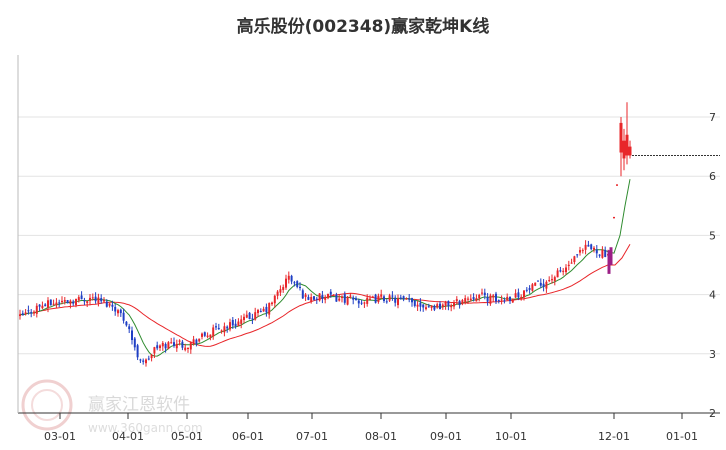 The width and height of the screenshot is (726, 450). What do you see at coordinates (248, 436) in the screenshot?
I see `x-tick-label: 06-01` at bounding box center [248, 436].